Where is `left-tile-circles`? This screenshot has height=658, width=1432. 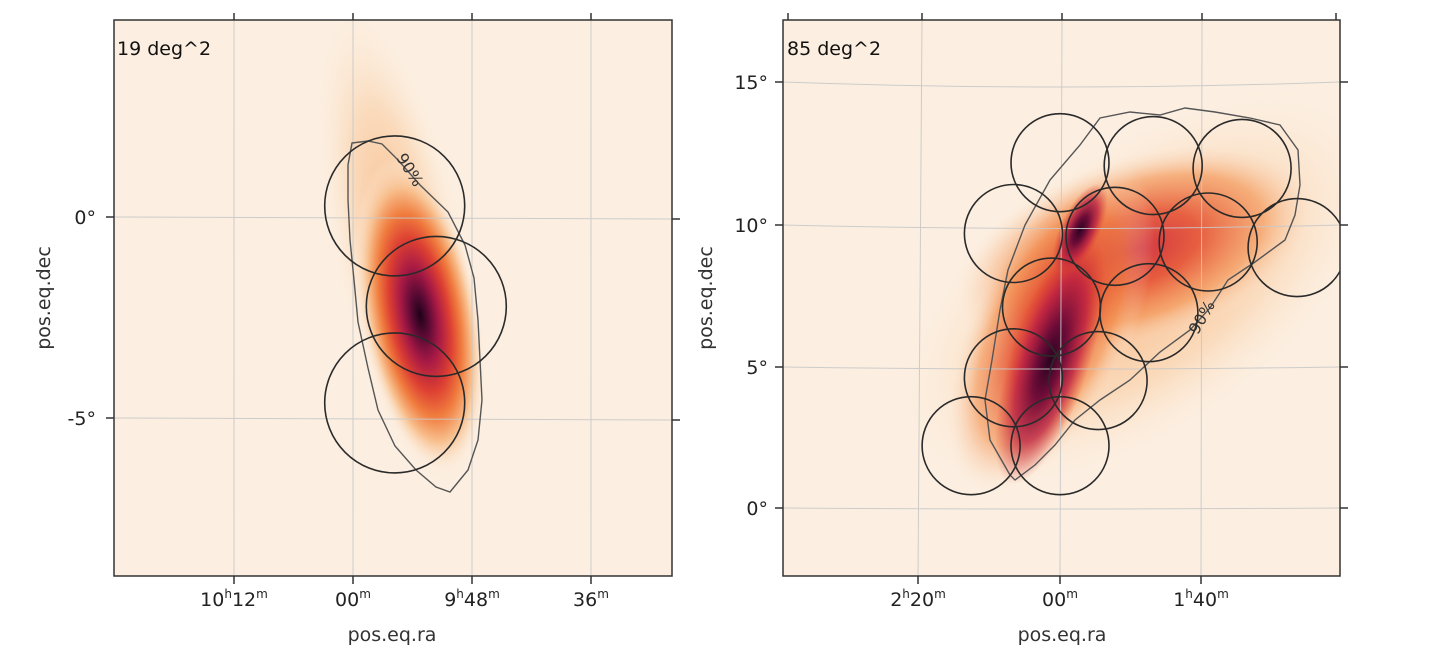 left-tile-circles is located at coordinates (415, 304).